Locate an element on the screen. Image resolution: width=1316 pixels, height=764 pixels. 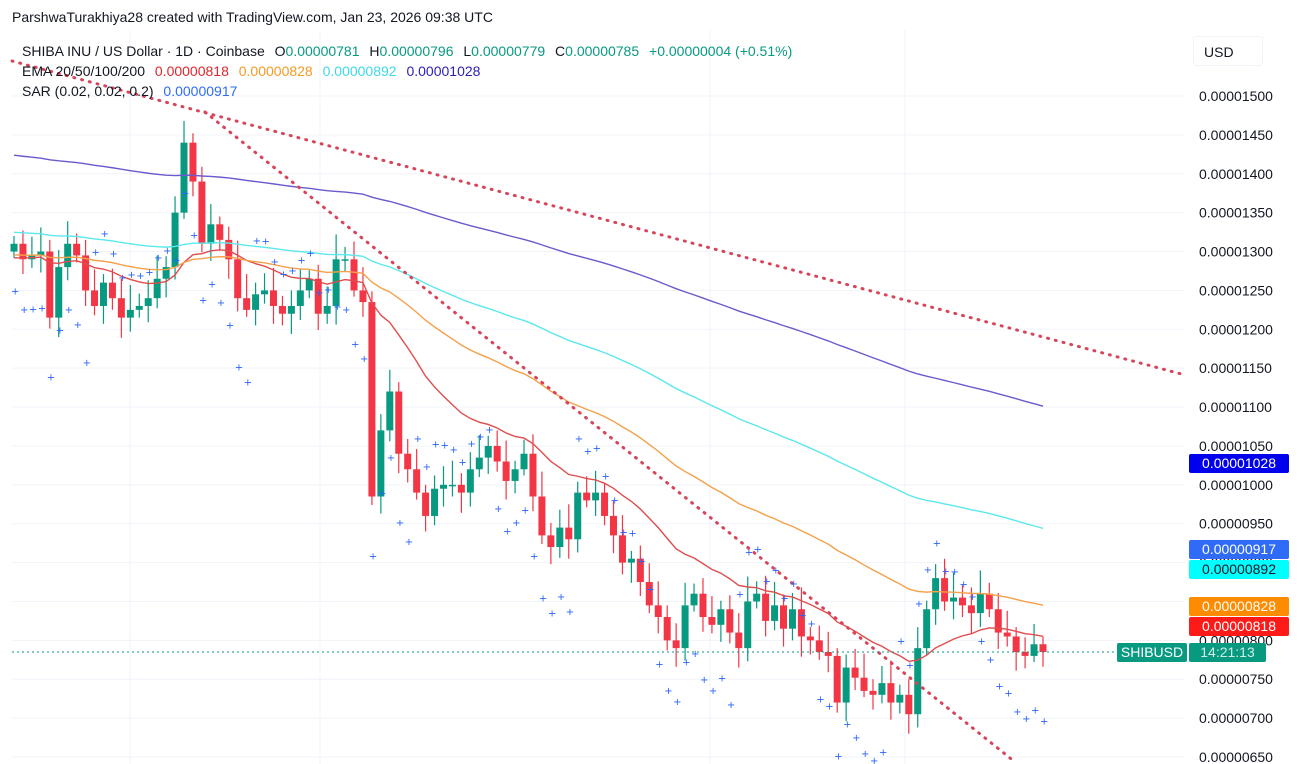
symbol-title: SHIBA INU / US Dollar · 1D · Coinbase is located at coordinates (143, 51).